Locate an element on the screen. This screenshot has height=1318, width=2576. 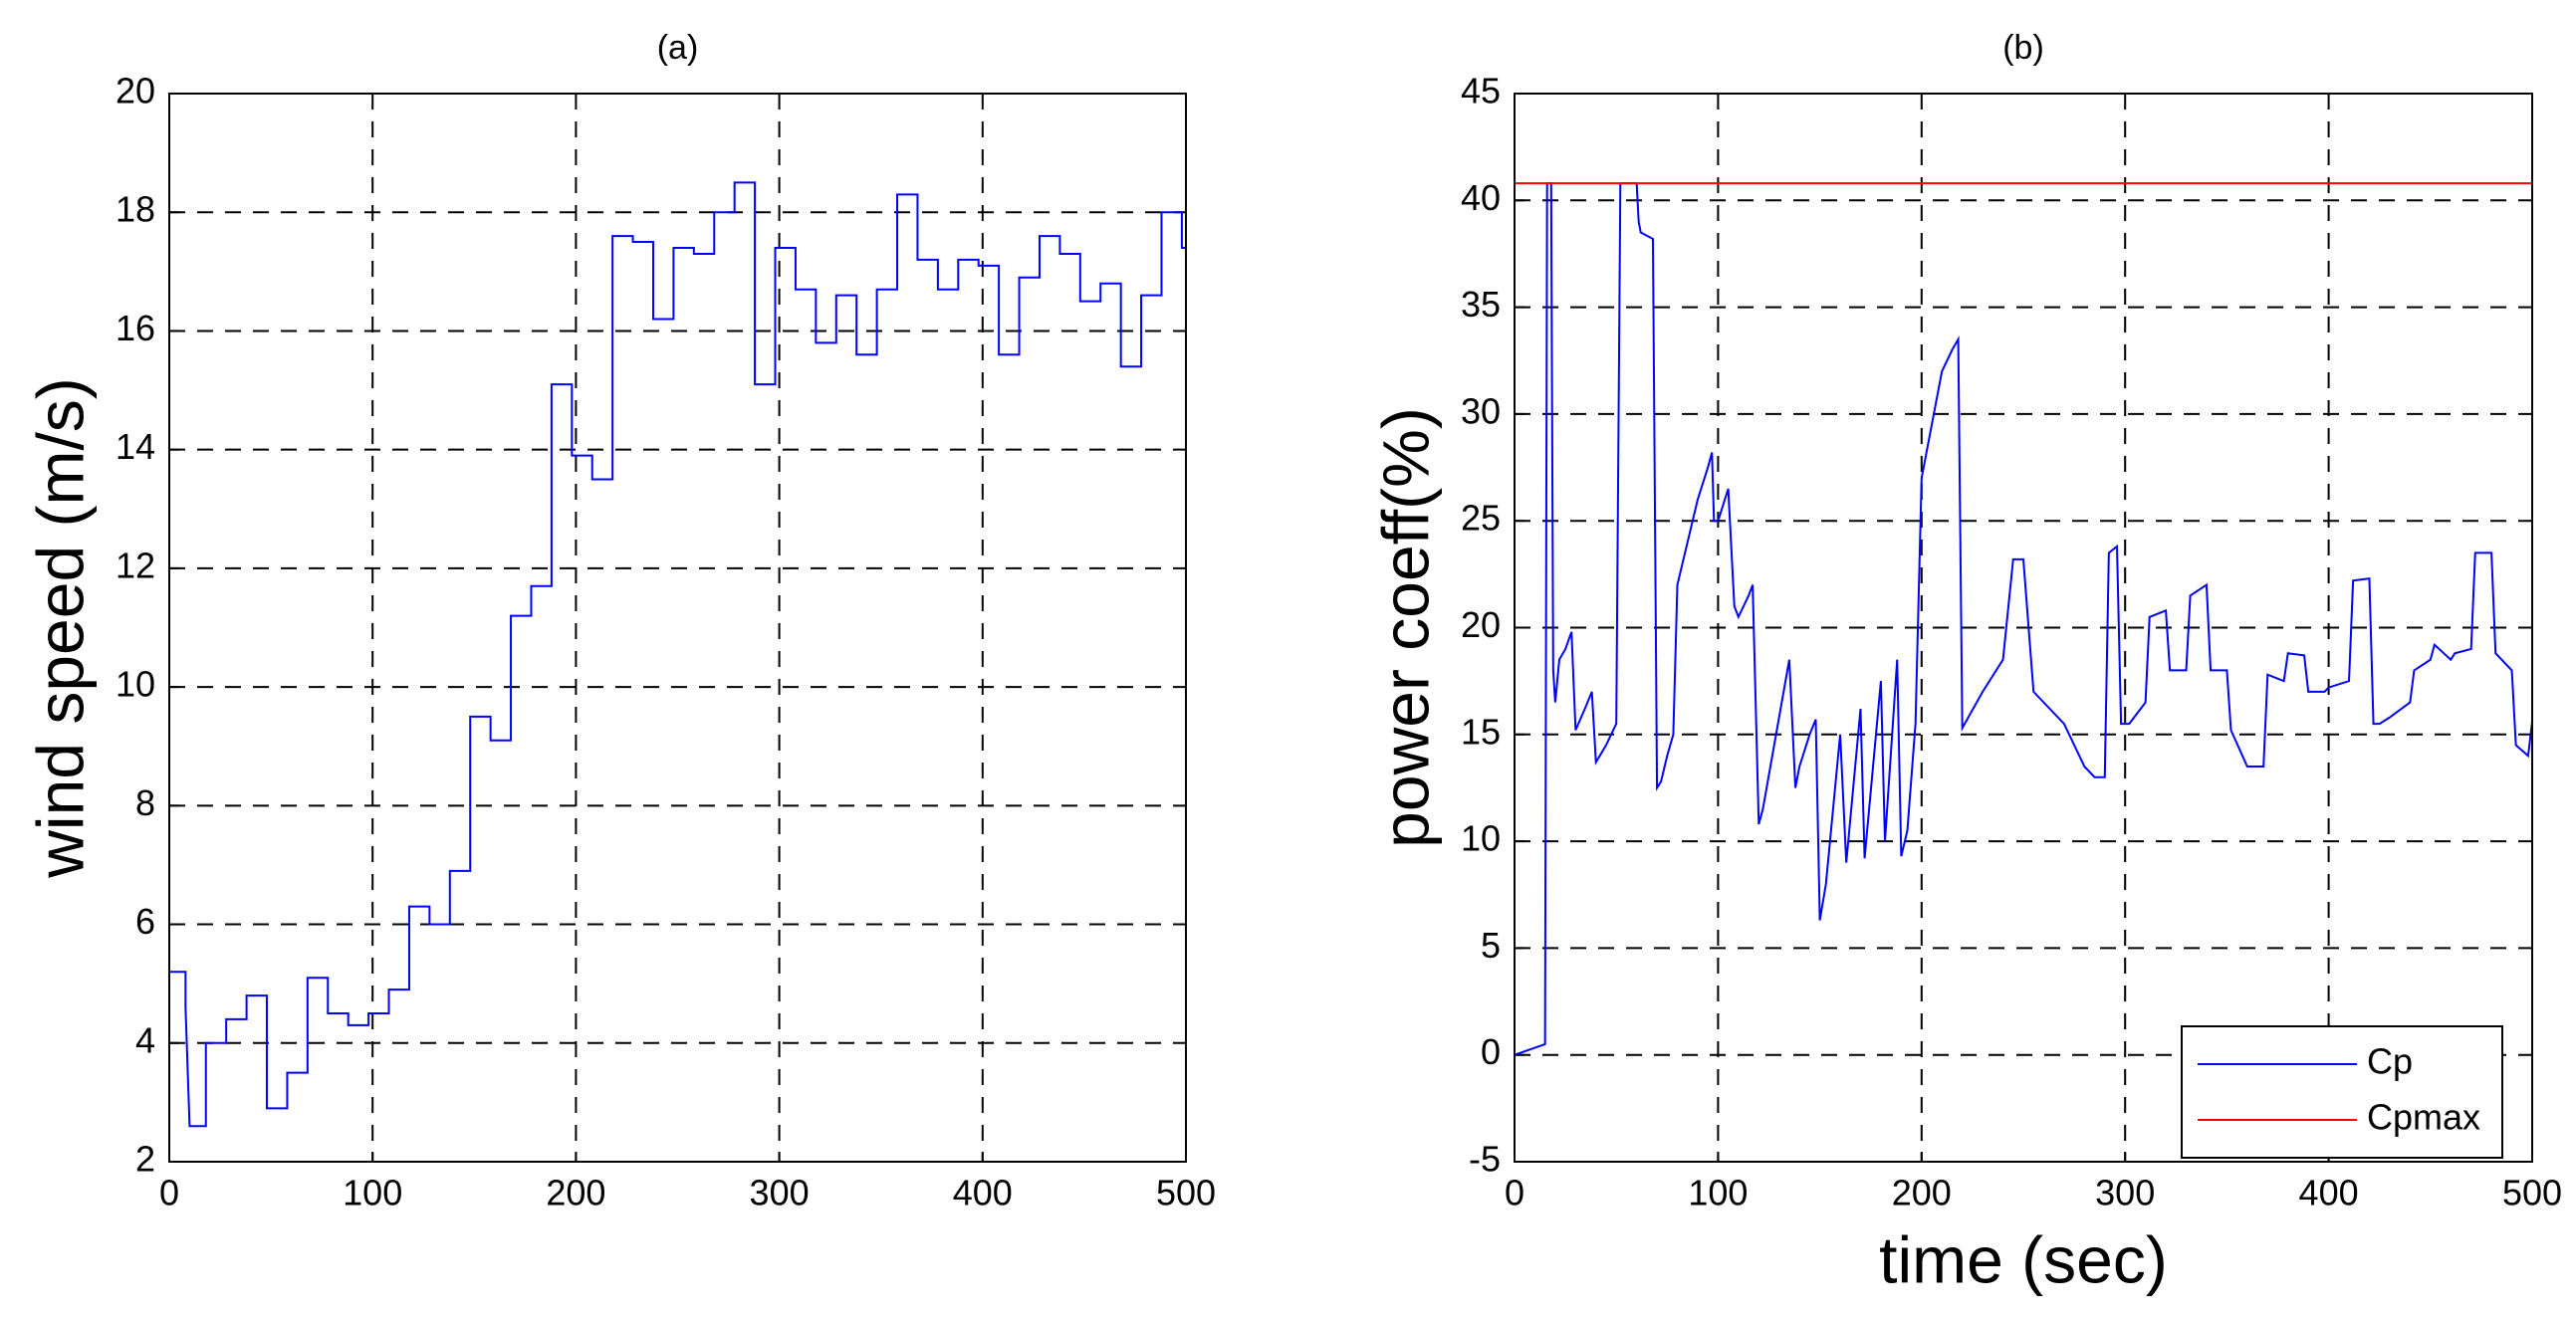
chart-title: (b) is located at coordinates (2023, 48).